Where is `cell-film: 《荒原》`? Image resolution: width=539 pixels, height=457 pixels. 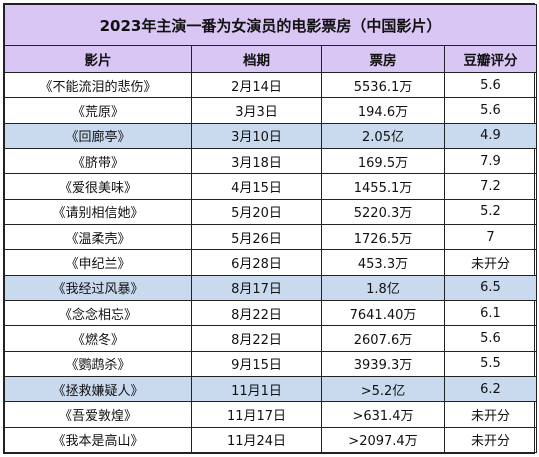 cell-film: 《荒原》 is located at coordinates (98, 110).